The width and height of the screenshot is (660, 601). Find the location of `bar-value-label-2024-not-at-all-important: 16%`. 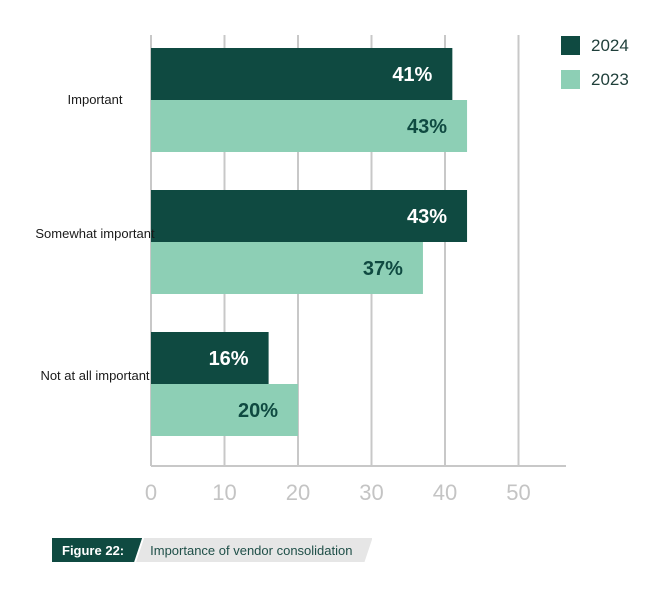

bar-value-label-2024-not-at-all-important: 16% is located at coordinates (229, 359).